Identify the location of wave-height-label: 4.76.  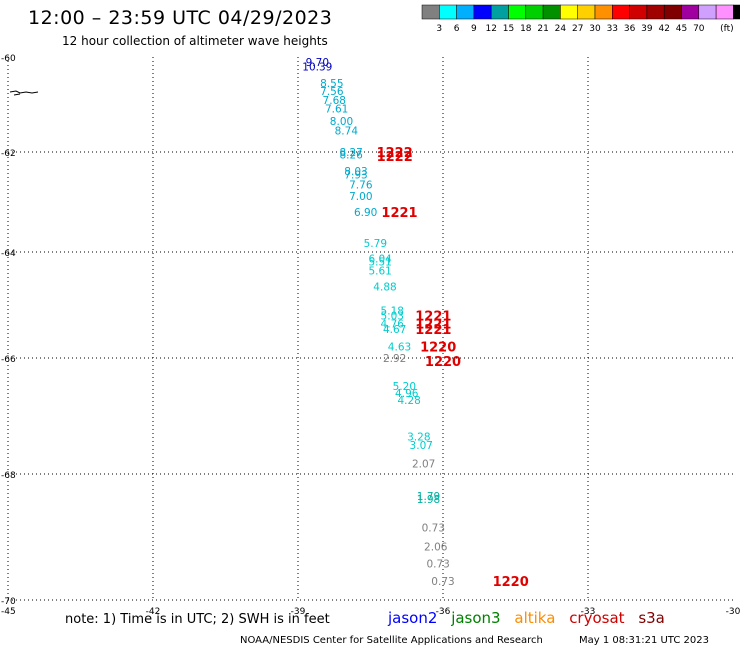
(393, 325).